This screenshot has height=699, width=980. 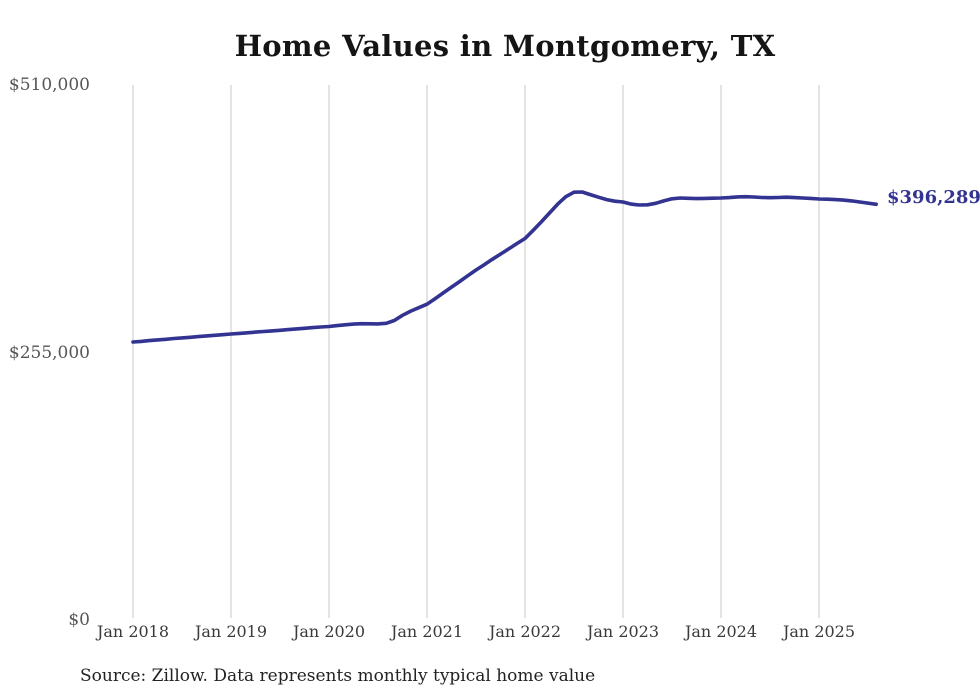 What do you see at coordinates (231, 631) in the screenshot?
I see `x-tick-label-jan-2019: Jan 2019` at bounding box center [231, 631].